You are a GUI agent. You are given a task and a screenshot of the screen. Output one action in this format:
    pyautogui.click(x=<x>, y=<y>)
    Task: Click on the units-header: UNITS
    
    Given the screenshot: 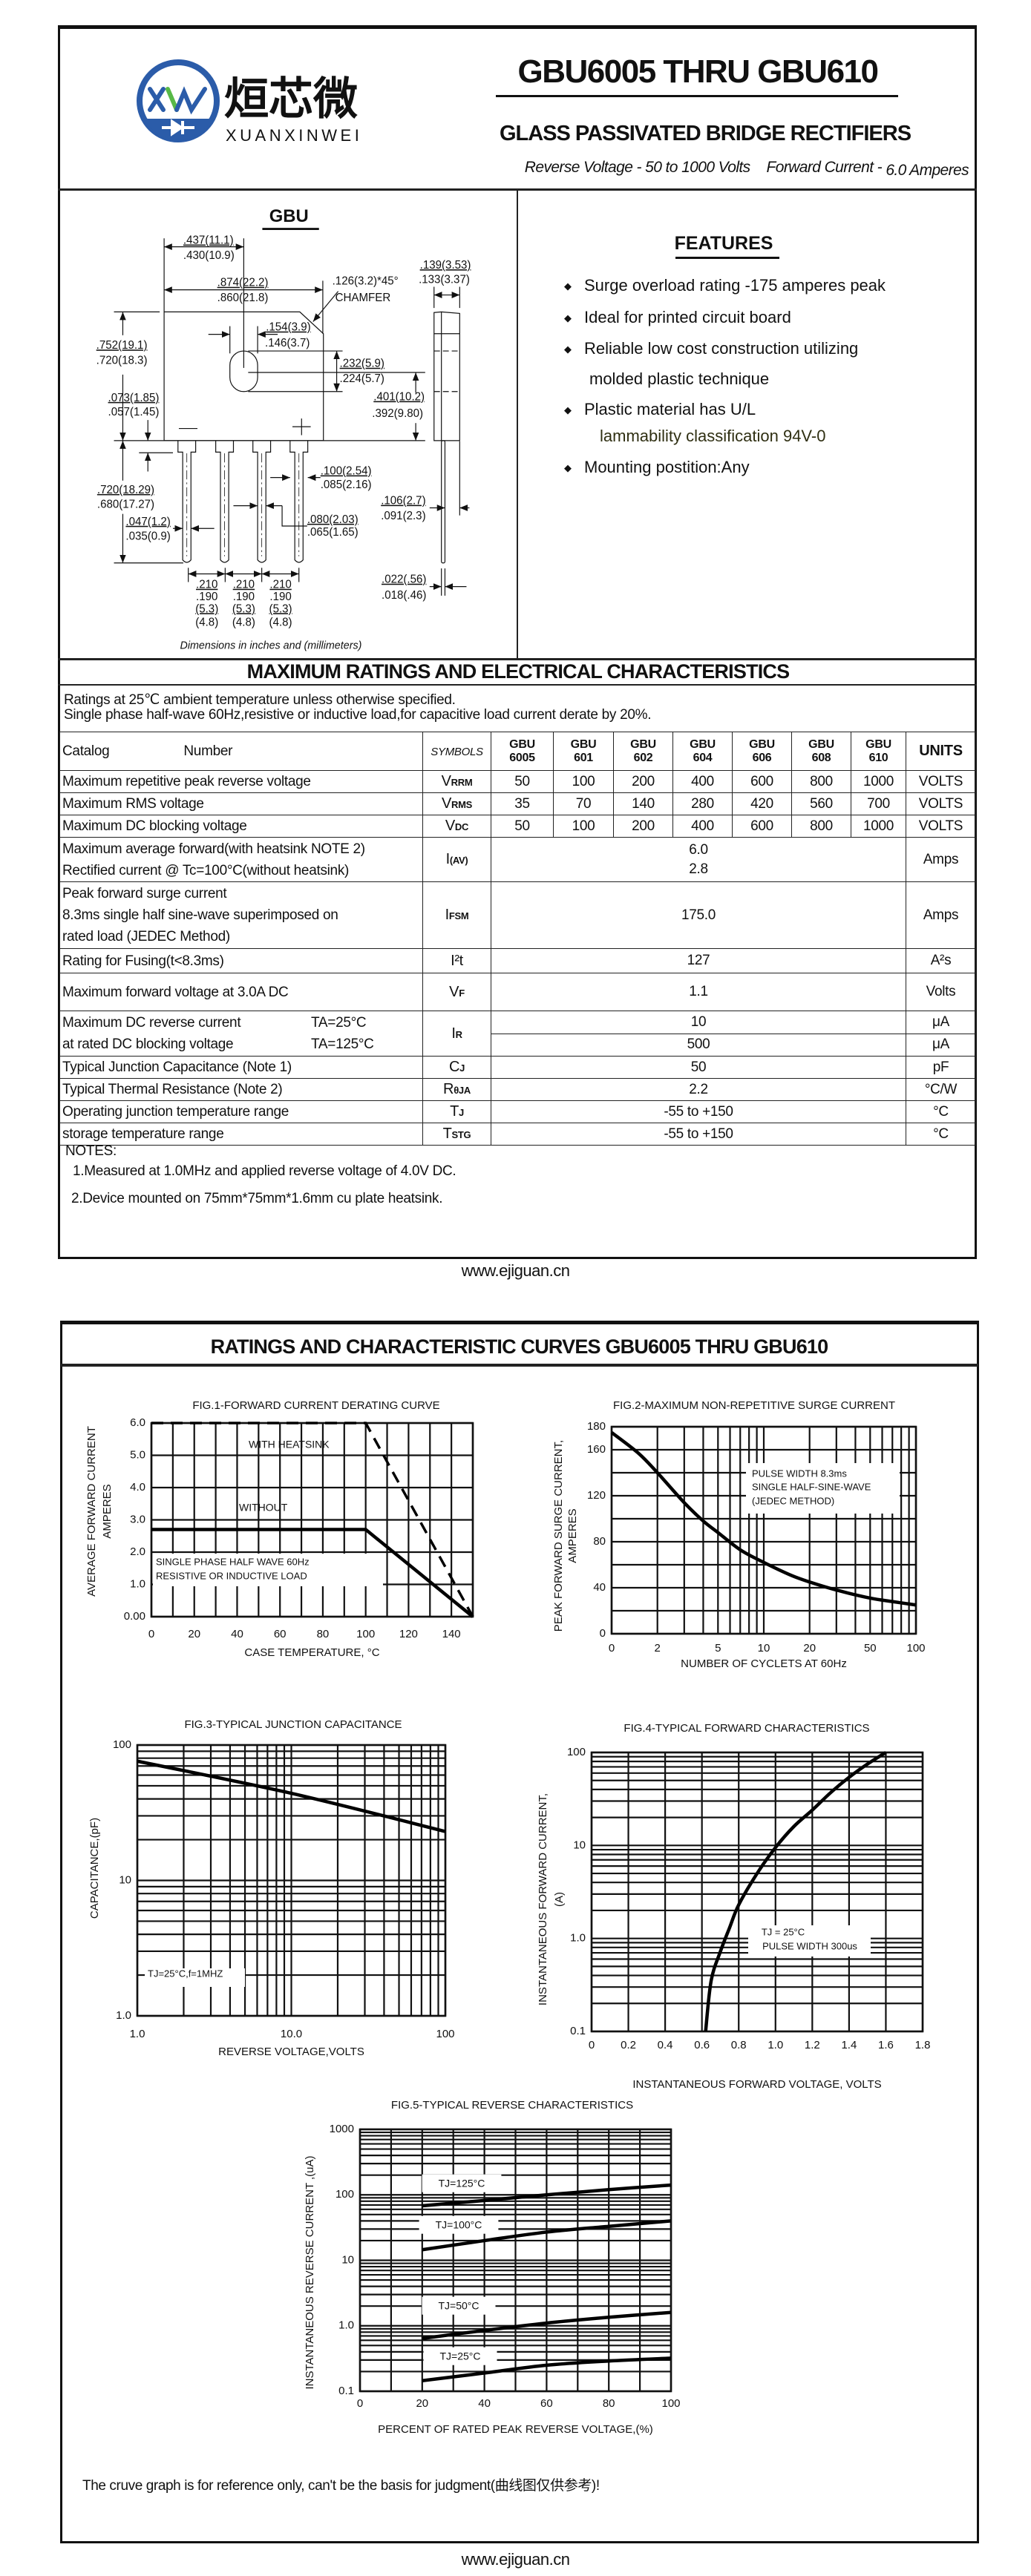 What is the action you would take?
    pyautogui.click(x=941, y=751)
    